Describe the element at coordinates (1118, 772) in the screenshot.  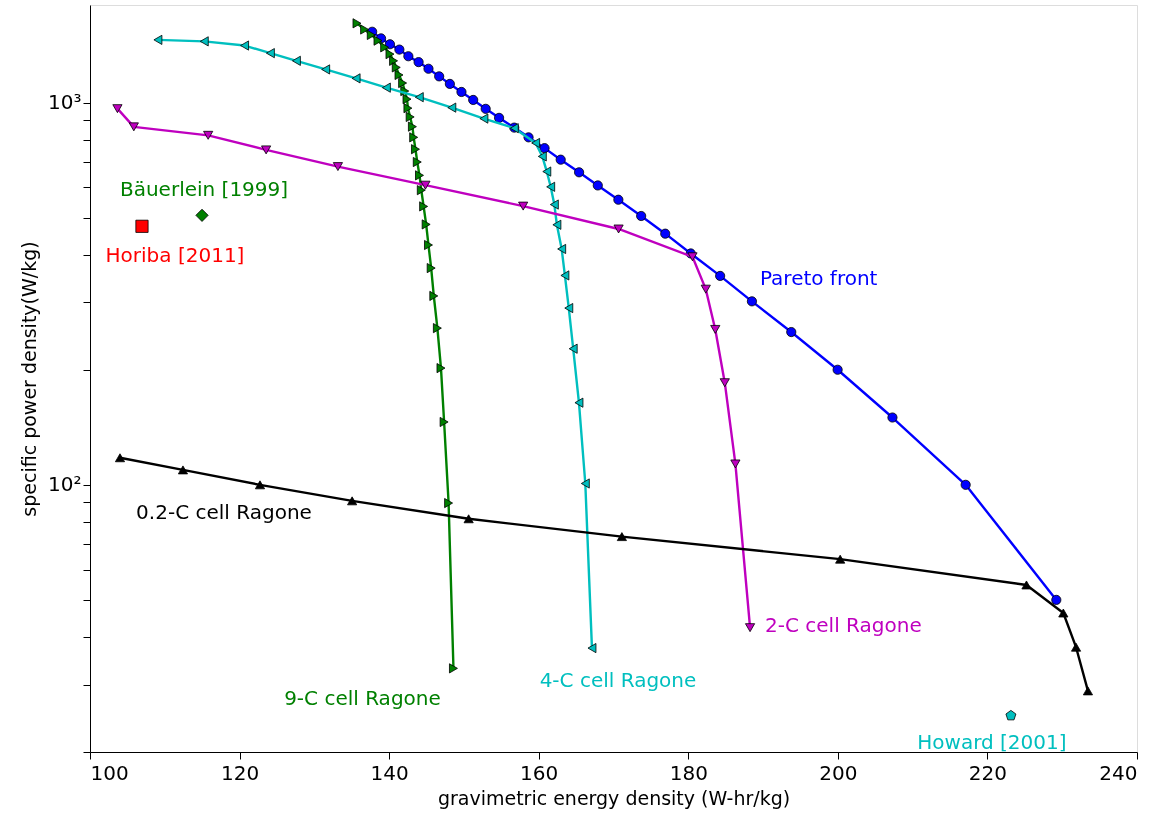
I see `x-tick-label: 240` at that location.